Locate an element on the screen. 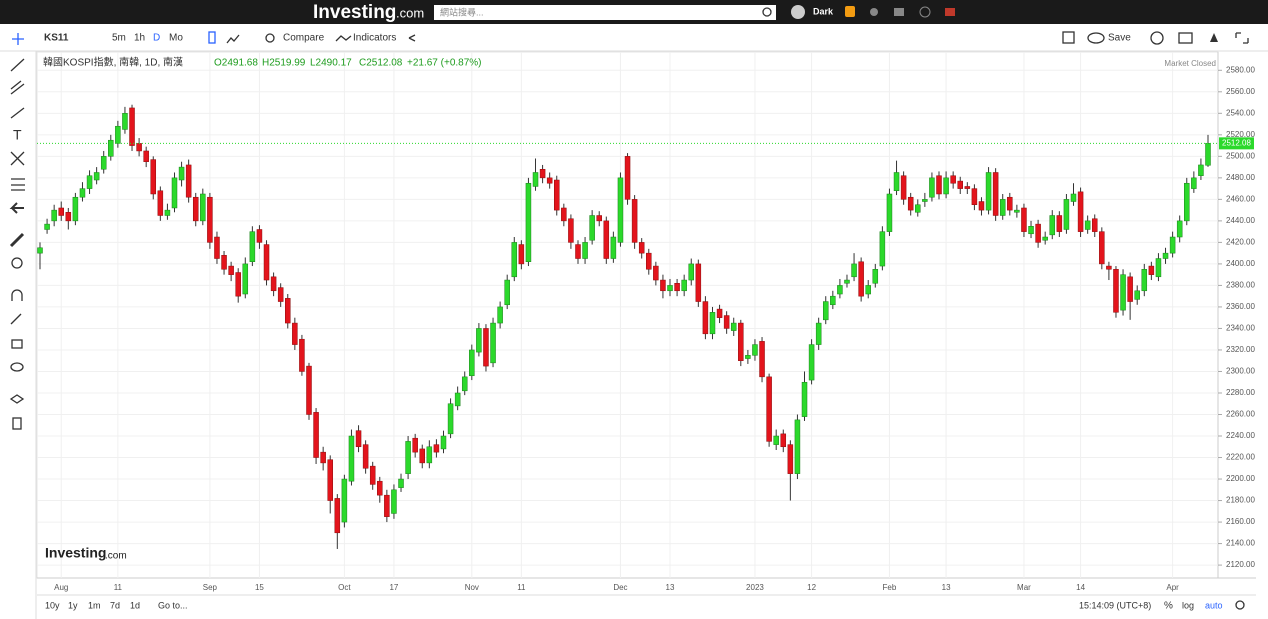 The height and width of the screenshot is (619, 1268). candle-type-icon is located at coordinates (212, 37).